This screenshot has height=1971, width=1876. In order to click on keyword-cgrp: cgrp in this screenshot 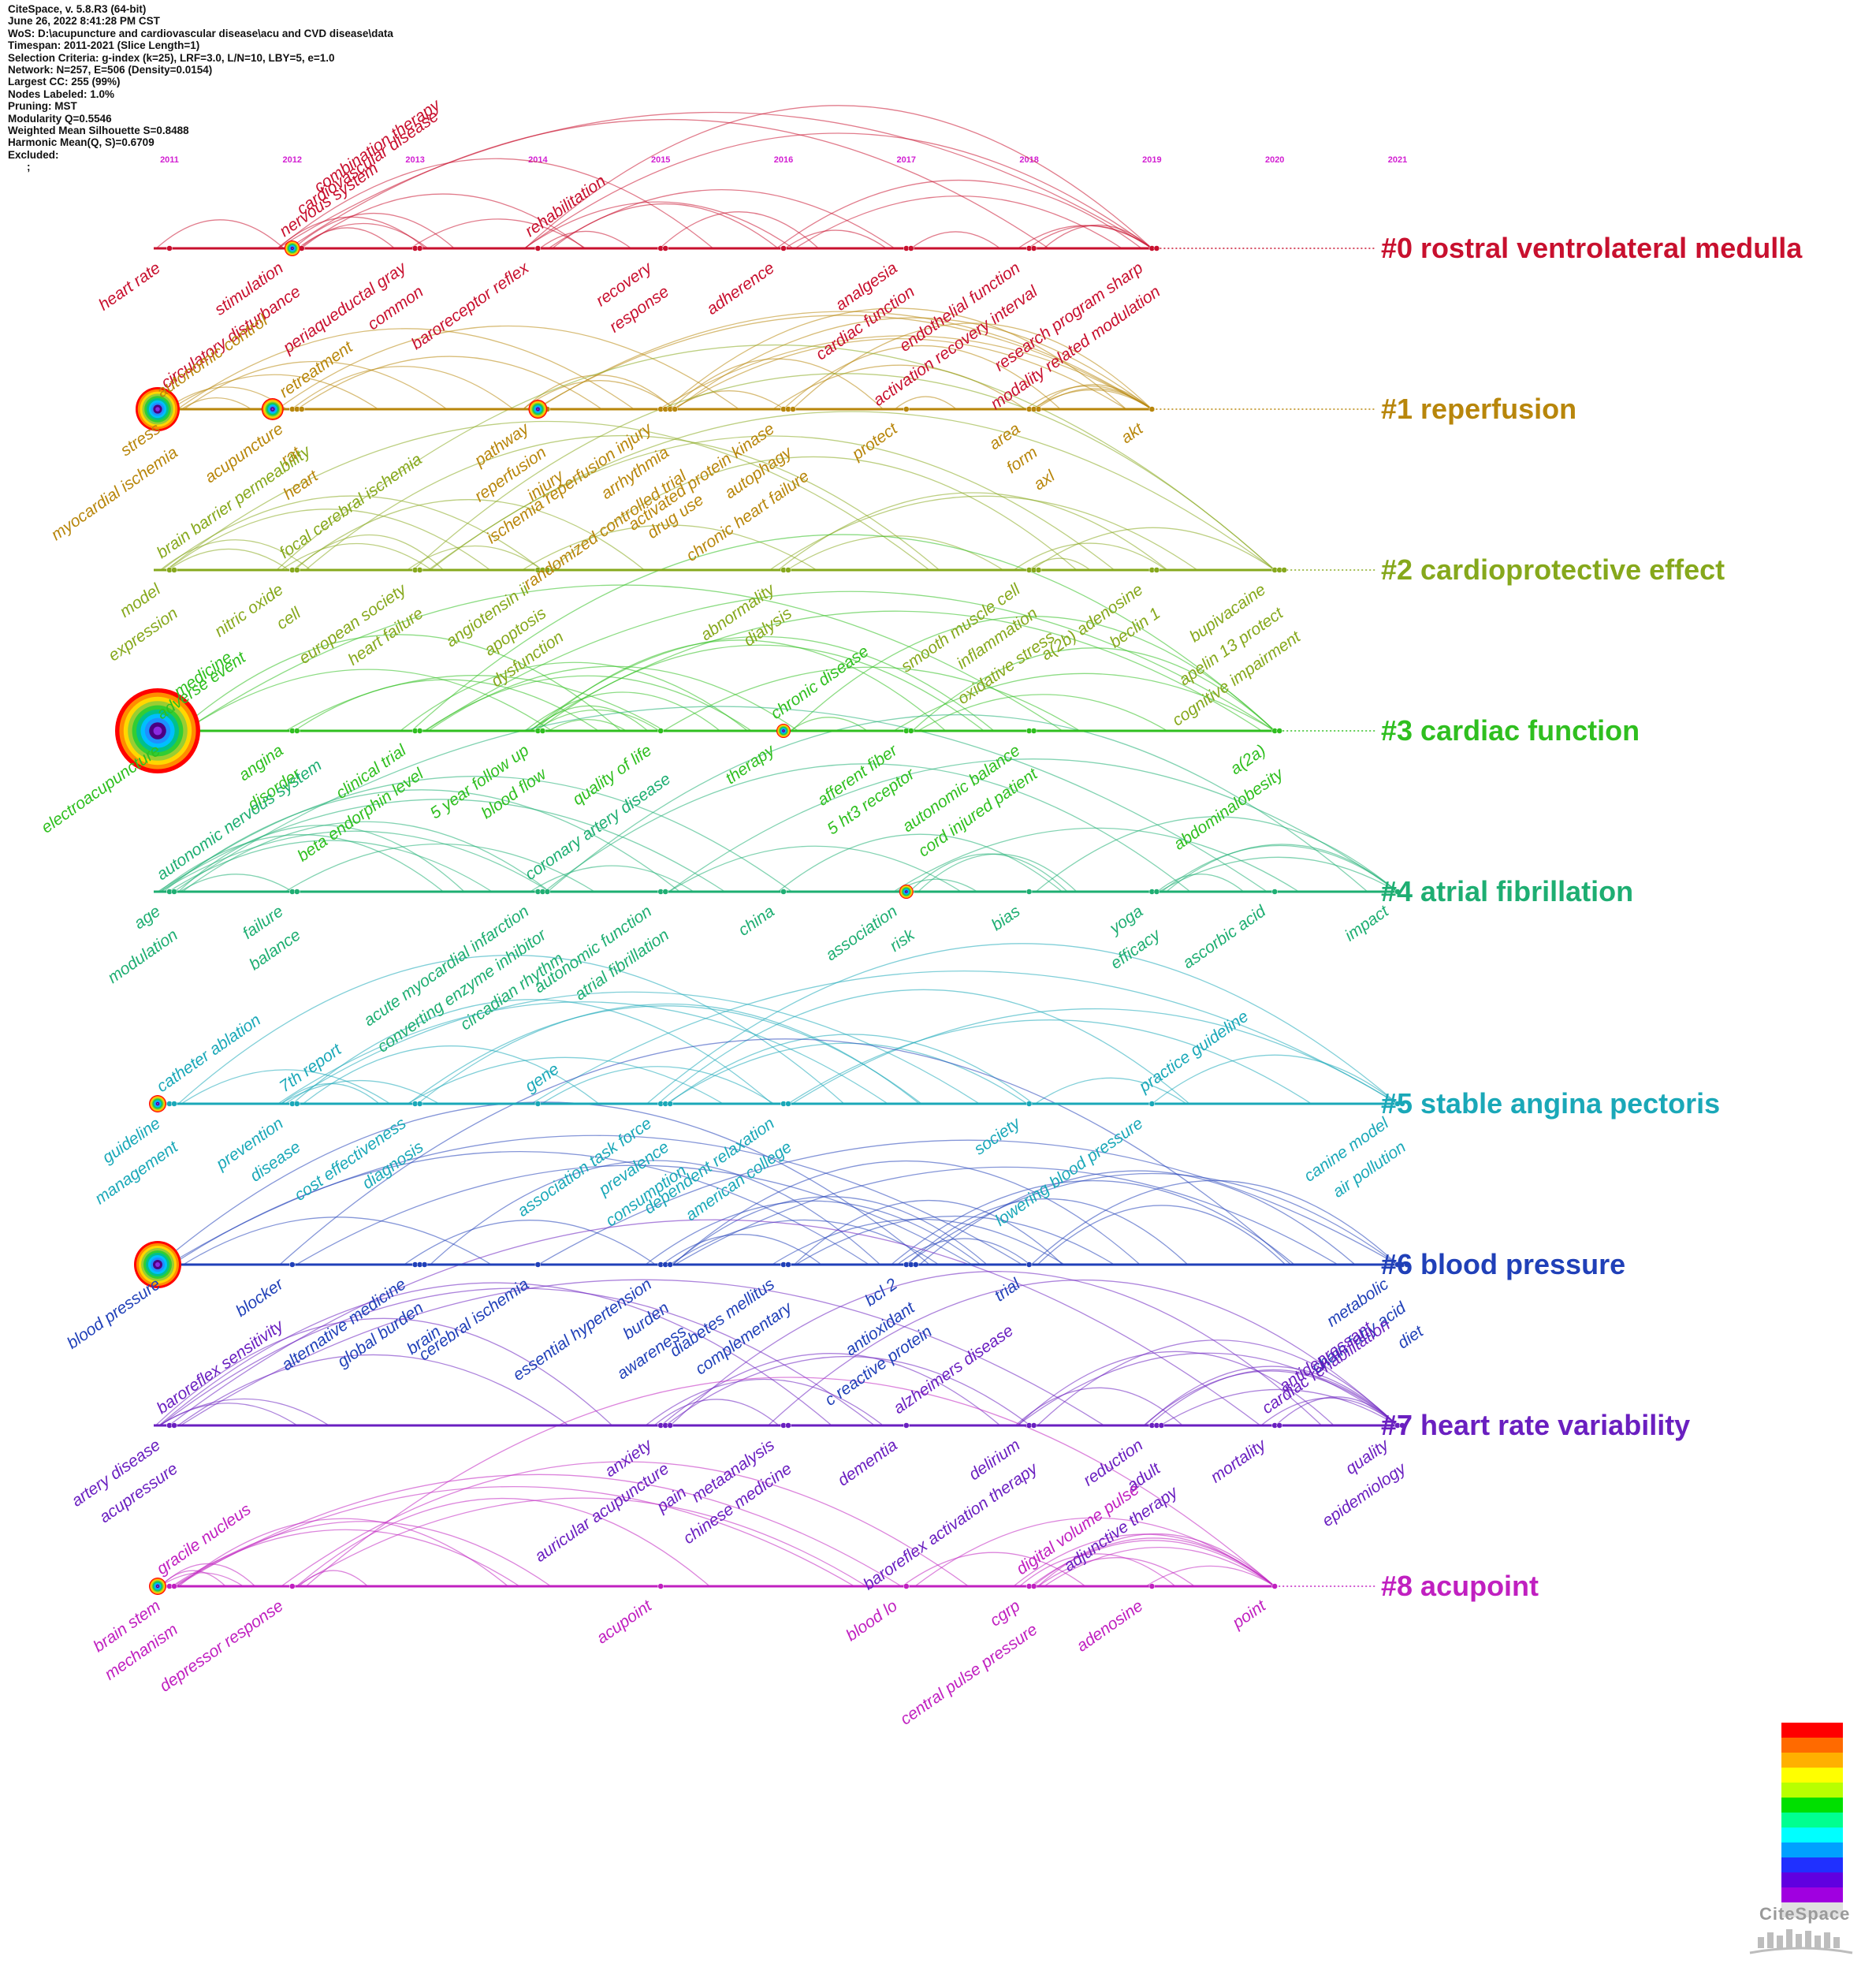, I will do `click(1006, 1613)`.